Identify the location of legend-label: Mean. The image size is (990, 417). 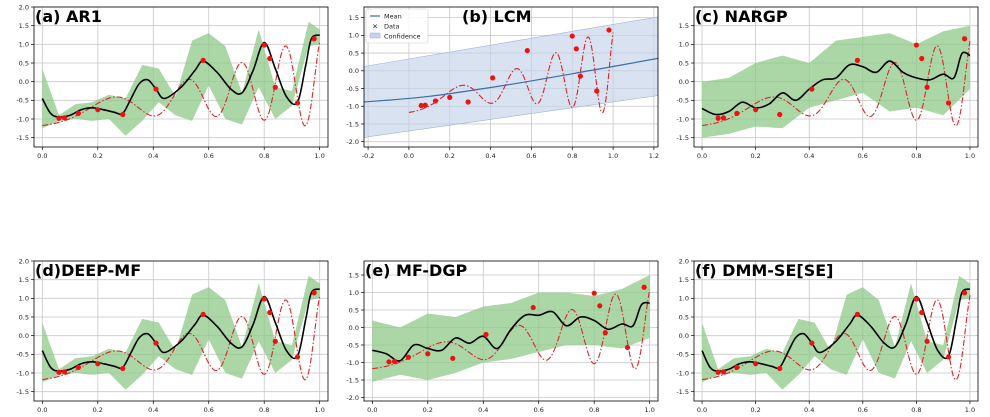
(393, 16).